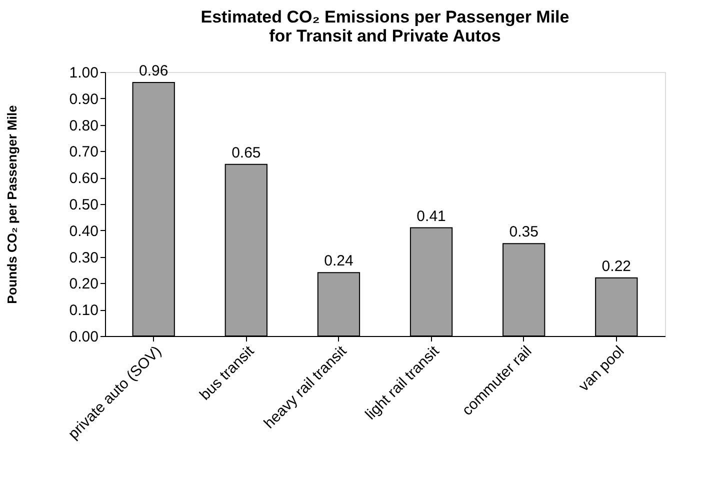  Describe the element at coordinates (83, 152) in the screenshot. I see `y-tick-label: 0.70` at that location.